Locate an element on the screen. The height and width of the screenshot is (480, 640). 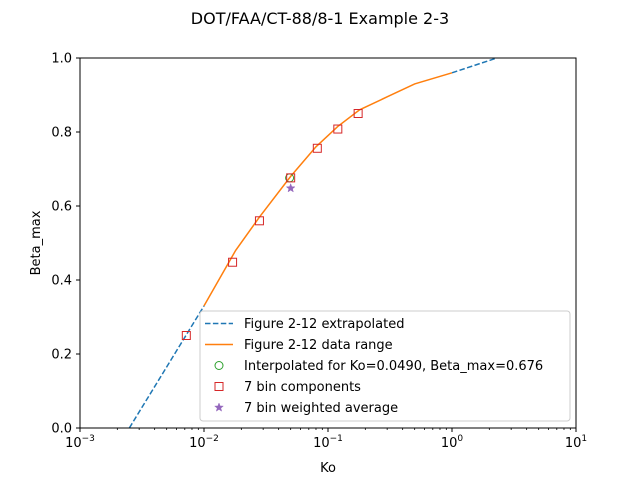
legend-entry: Figure 2-12 extrapolated is located at coordinates (304, 324).